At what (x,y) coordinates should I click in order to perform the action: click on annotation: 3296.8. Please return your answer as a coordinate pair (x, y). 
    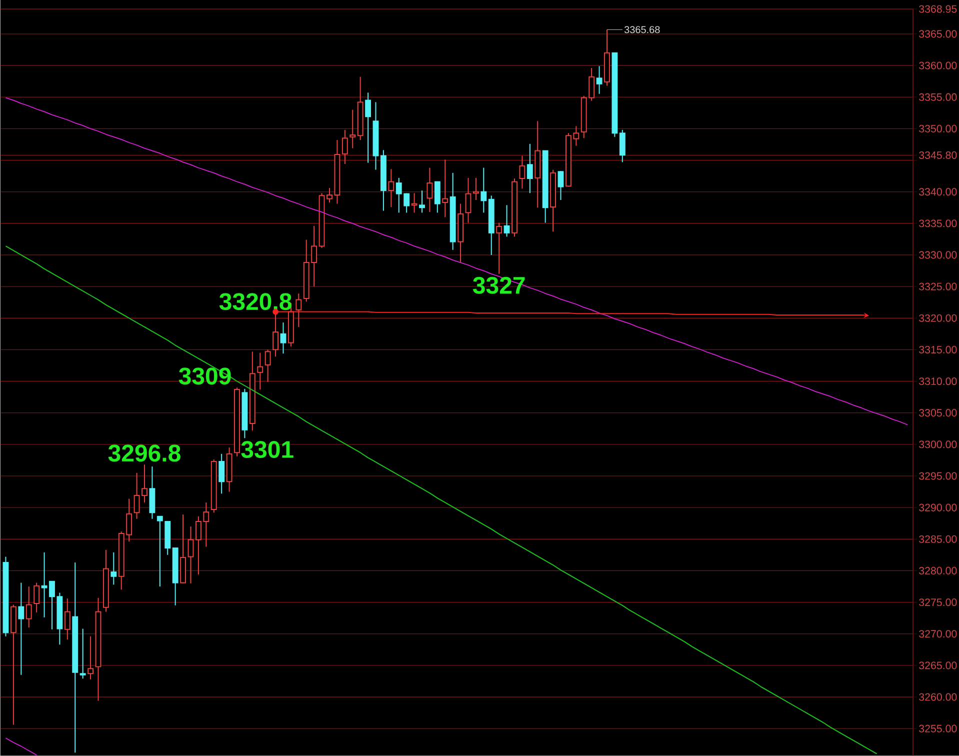
    Looking at the image, I should click on (144, 453).